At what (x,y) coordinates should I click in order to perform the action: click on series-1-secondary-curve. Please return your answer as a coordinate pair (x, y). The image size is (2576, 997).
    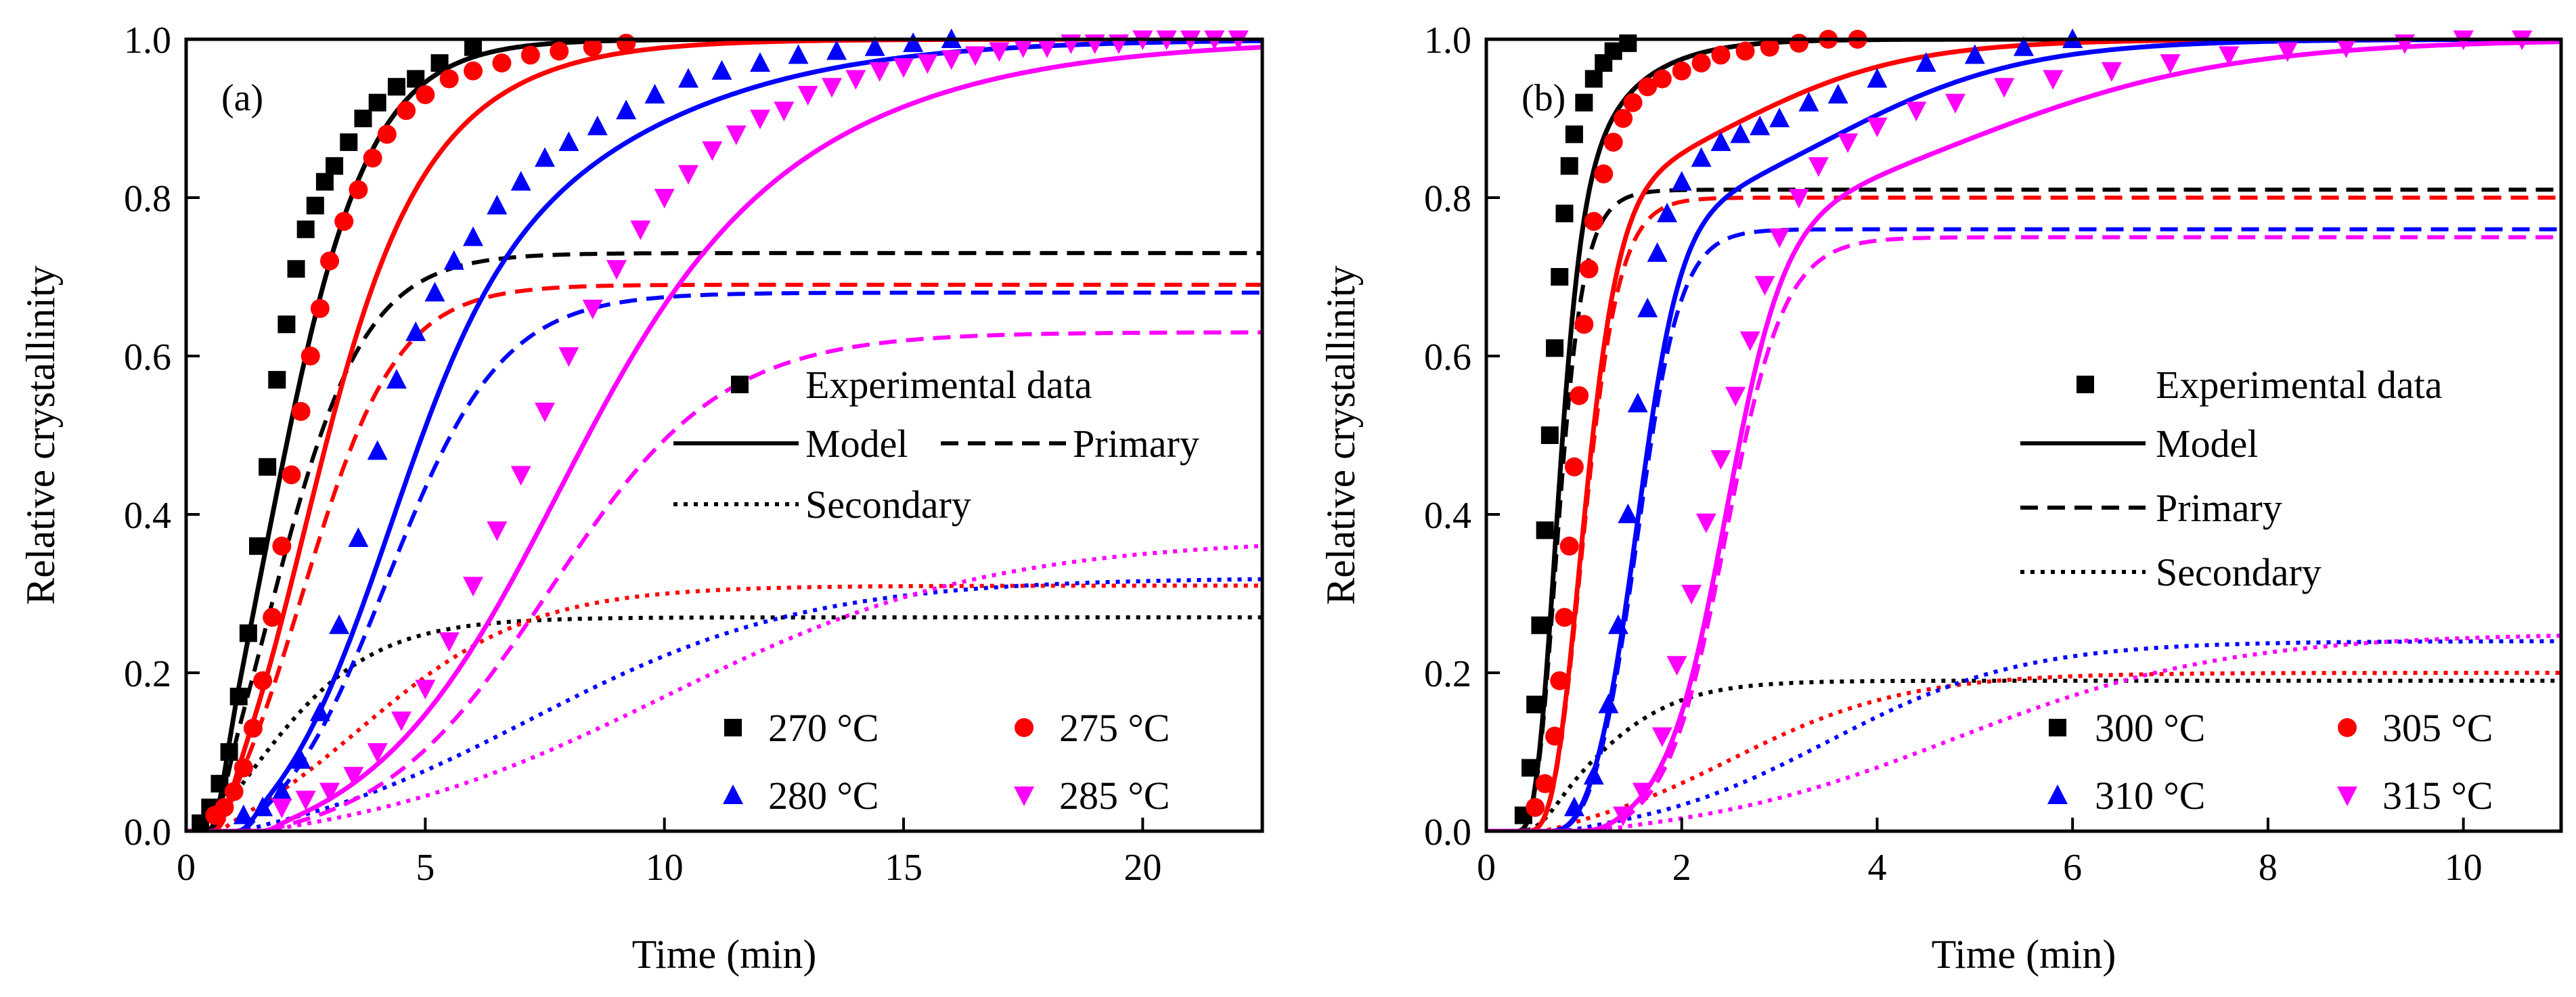
    Looking at the image, I should click on (724, 707).